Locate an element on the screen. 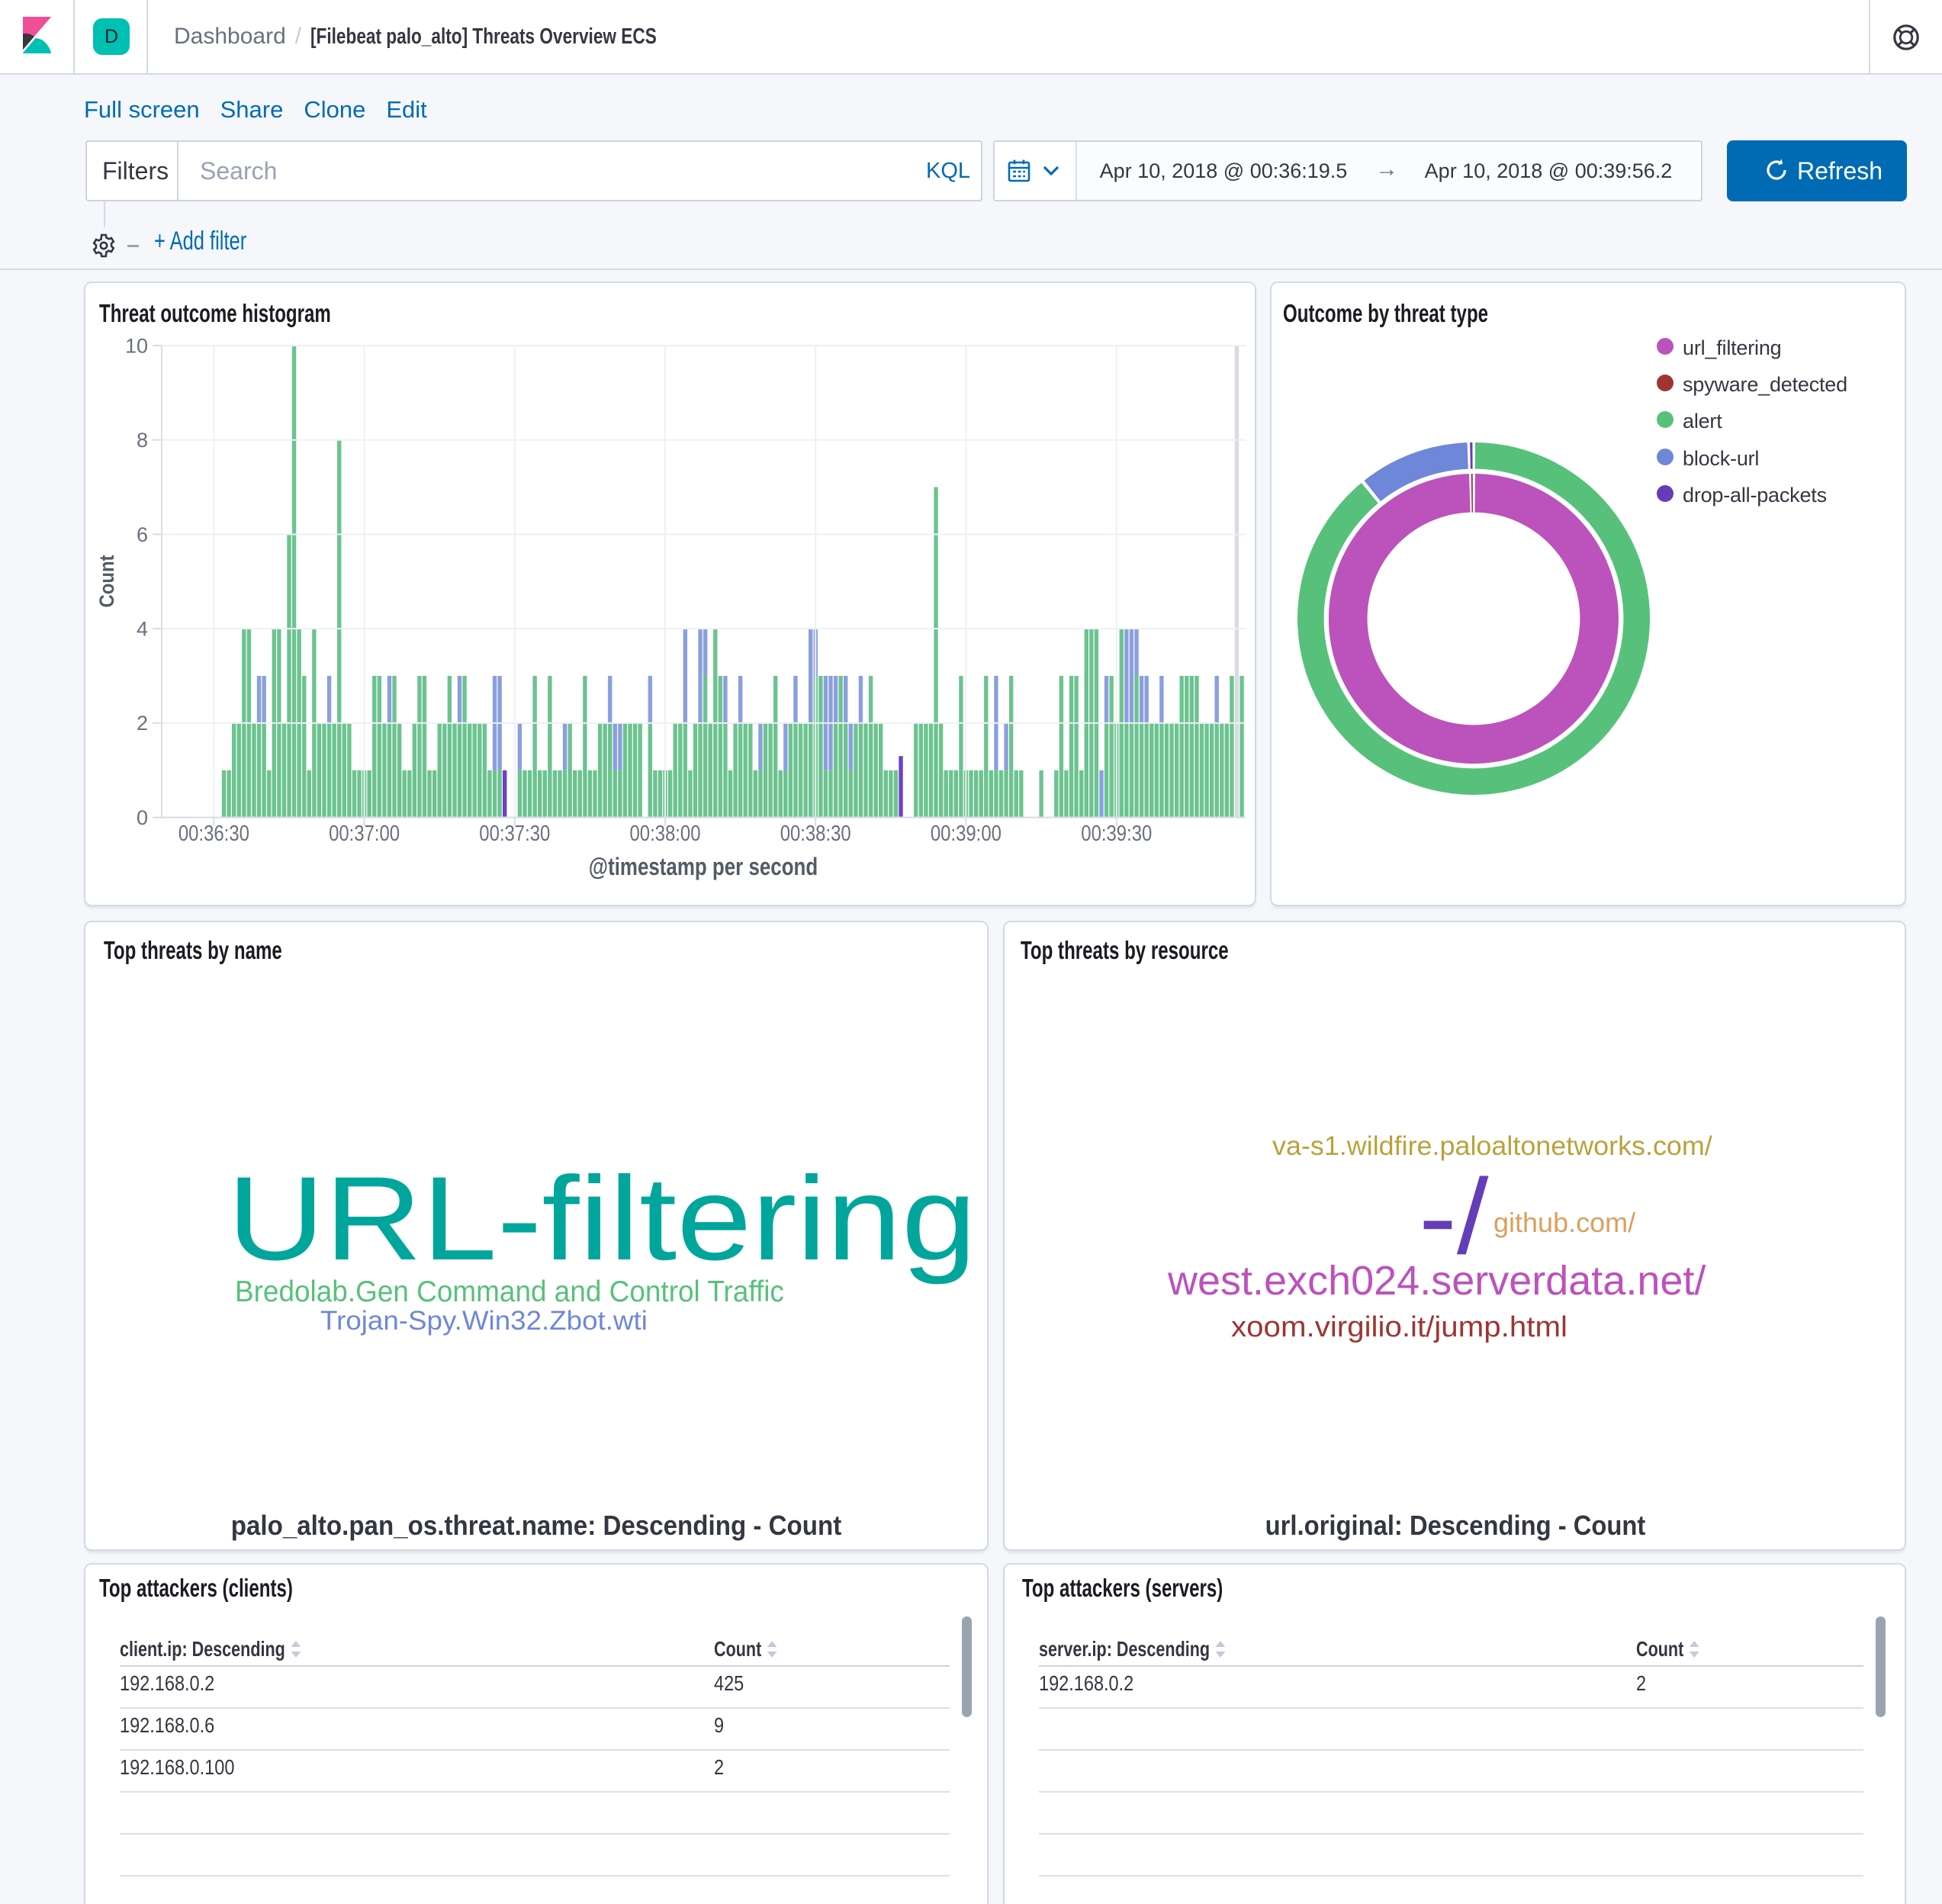 Image resolution: width=1942 pixels, height=1904 pixels. svg-text: 00:36:30 is located at coordinates (213, 834).